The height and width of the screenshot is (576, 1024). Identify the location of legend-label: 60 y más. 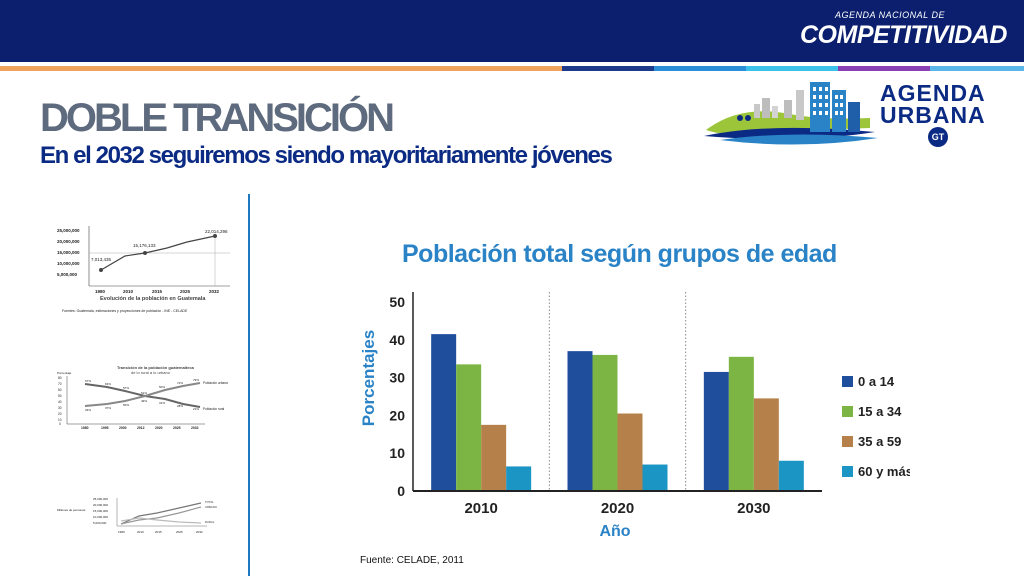
(884, 471).